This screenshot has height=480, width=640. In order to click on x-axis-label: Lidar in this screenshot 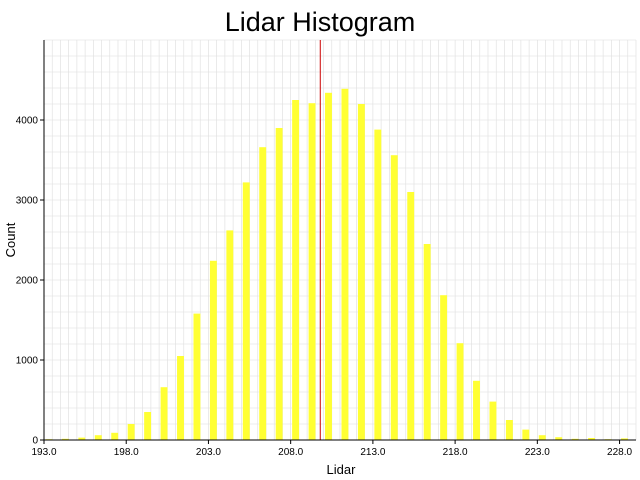, I will do `click(342, 469)`.